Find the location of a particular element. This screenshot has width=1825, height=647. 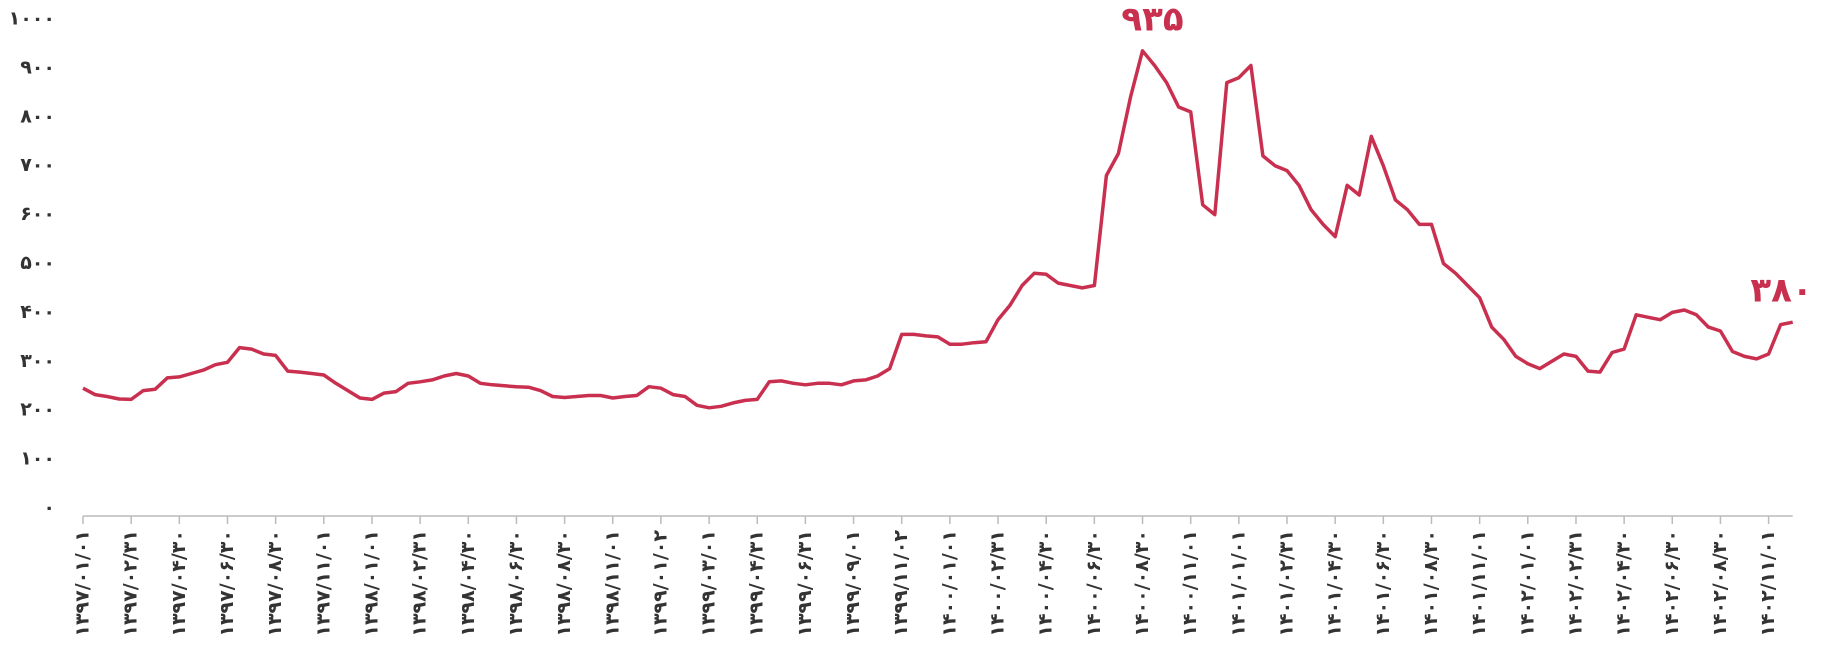

y-tick-label: ۶۰۰ is located at coordinates (37, 214).